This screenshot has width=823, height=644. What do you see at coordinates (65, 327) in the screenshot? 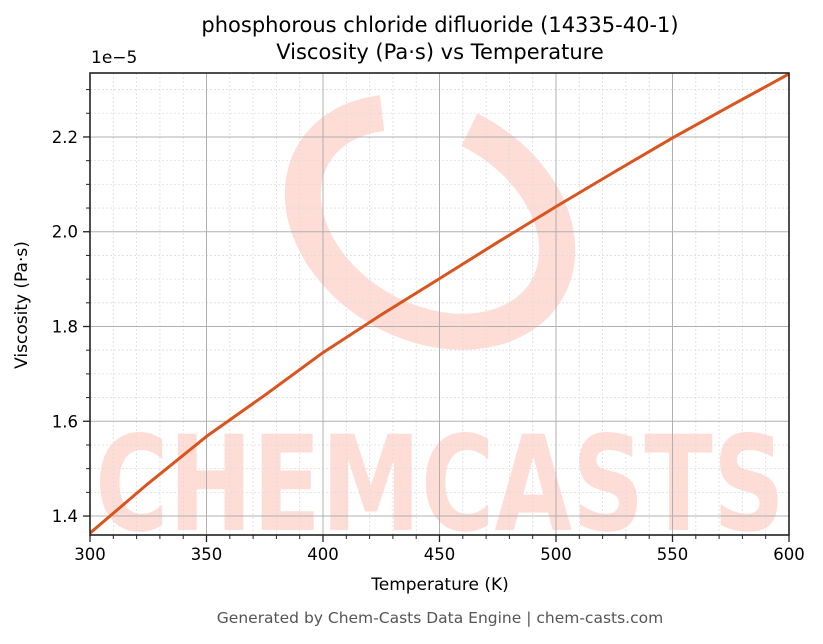
I see `y-tick-label: 1.8` at bounding box center [65, 327].